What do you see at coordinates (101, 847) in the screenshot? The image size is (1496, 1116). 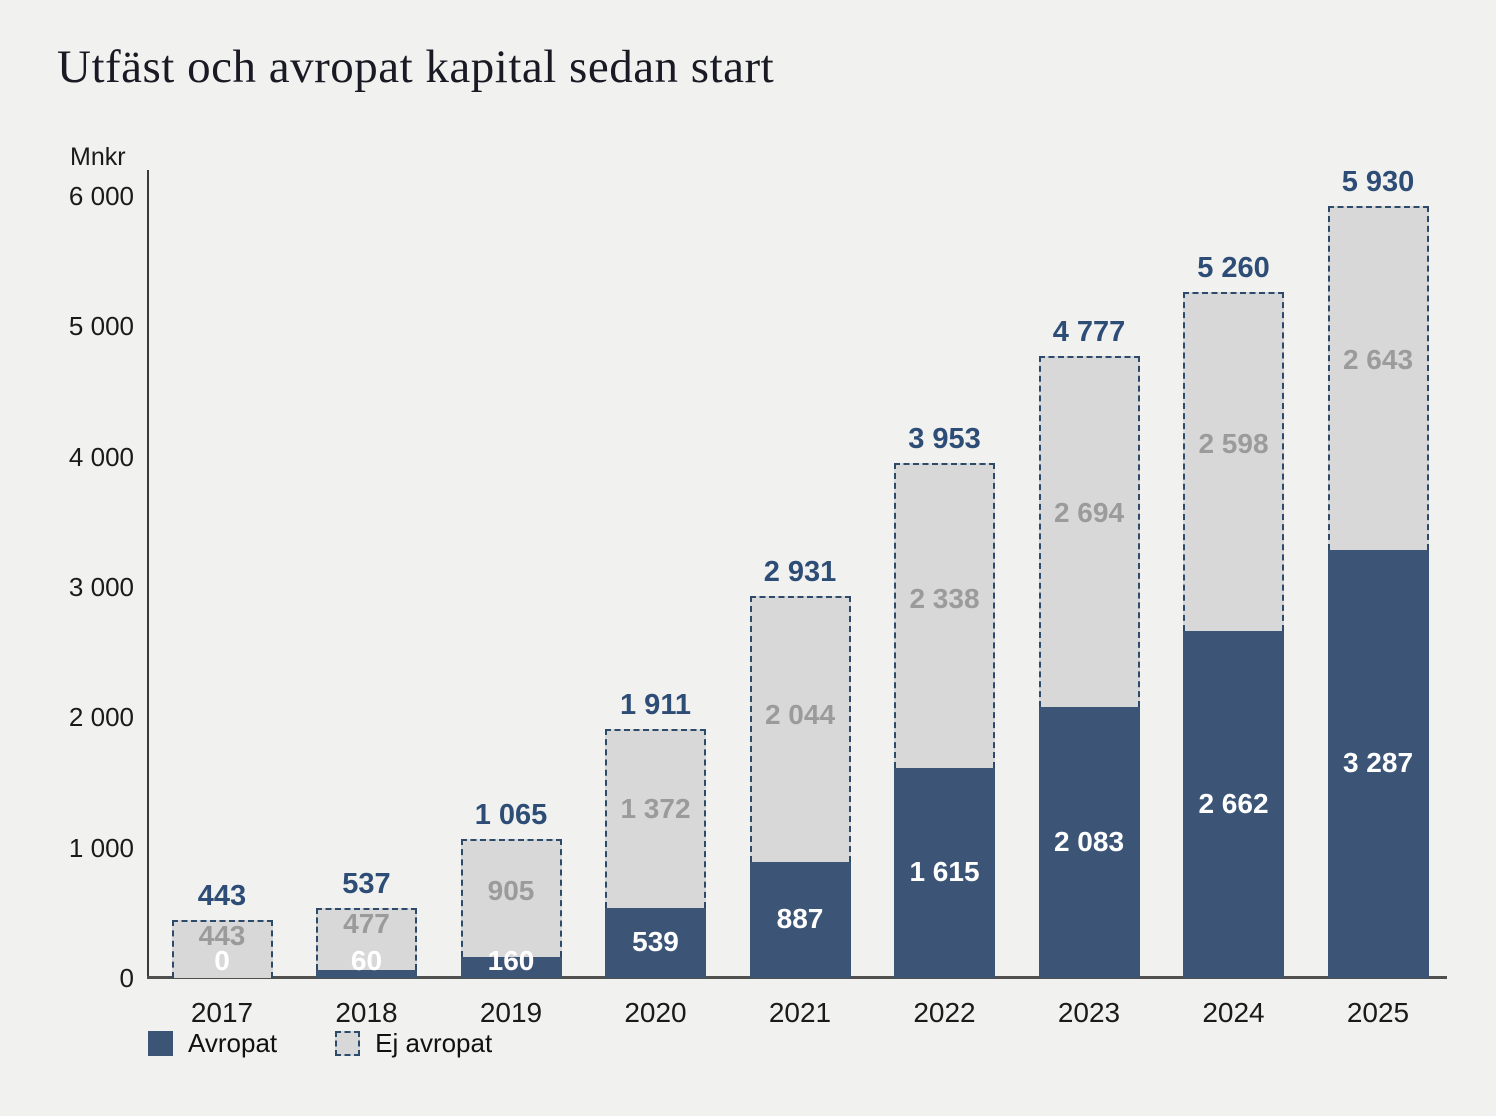 I see `y-tick-label: 1 000` at bounding box center [101, 847].